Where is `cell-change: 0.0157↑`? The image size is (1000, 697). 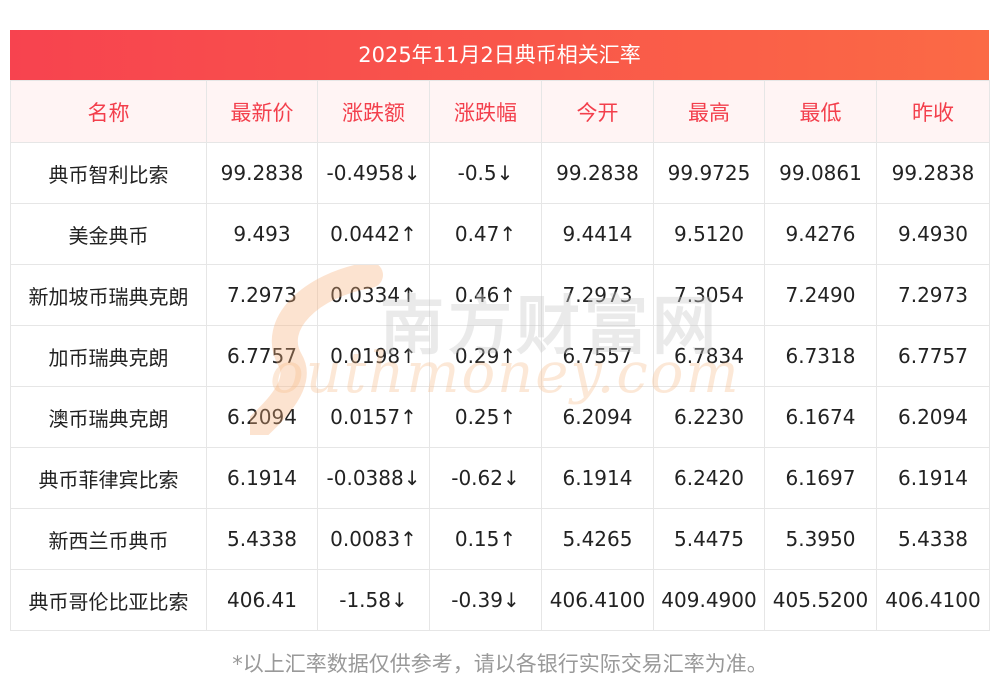 cell-change: 0.0157↑ is located at coordinates (373, 417).